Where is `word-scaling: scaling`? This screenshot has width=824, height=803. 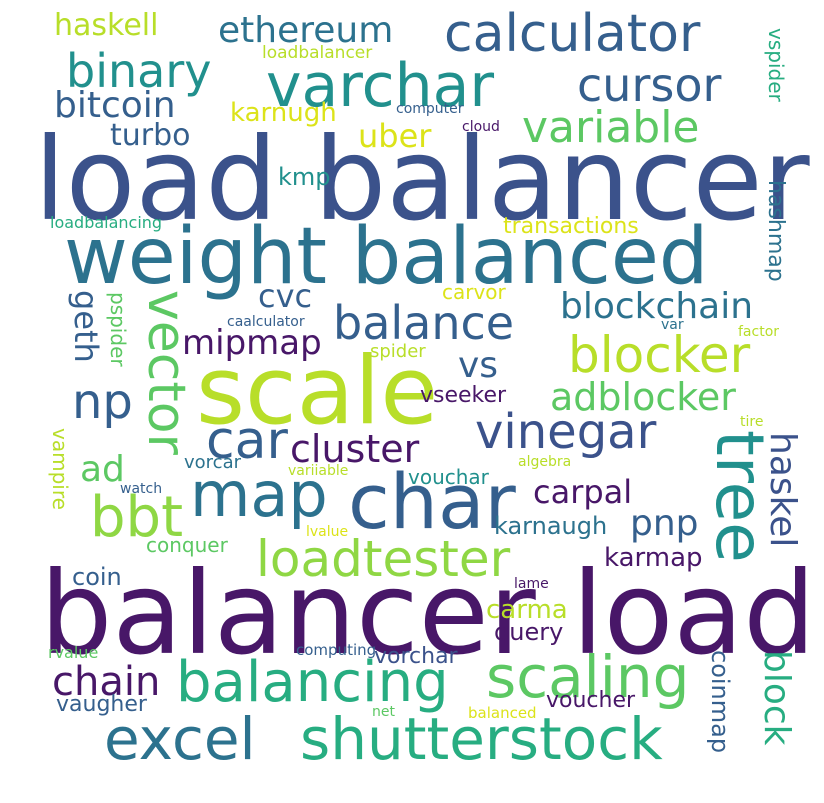
word-scaling: scaling is located at coordinates (588, 677).